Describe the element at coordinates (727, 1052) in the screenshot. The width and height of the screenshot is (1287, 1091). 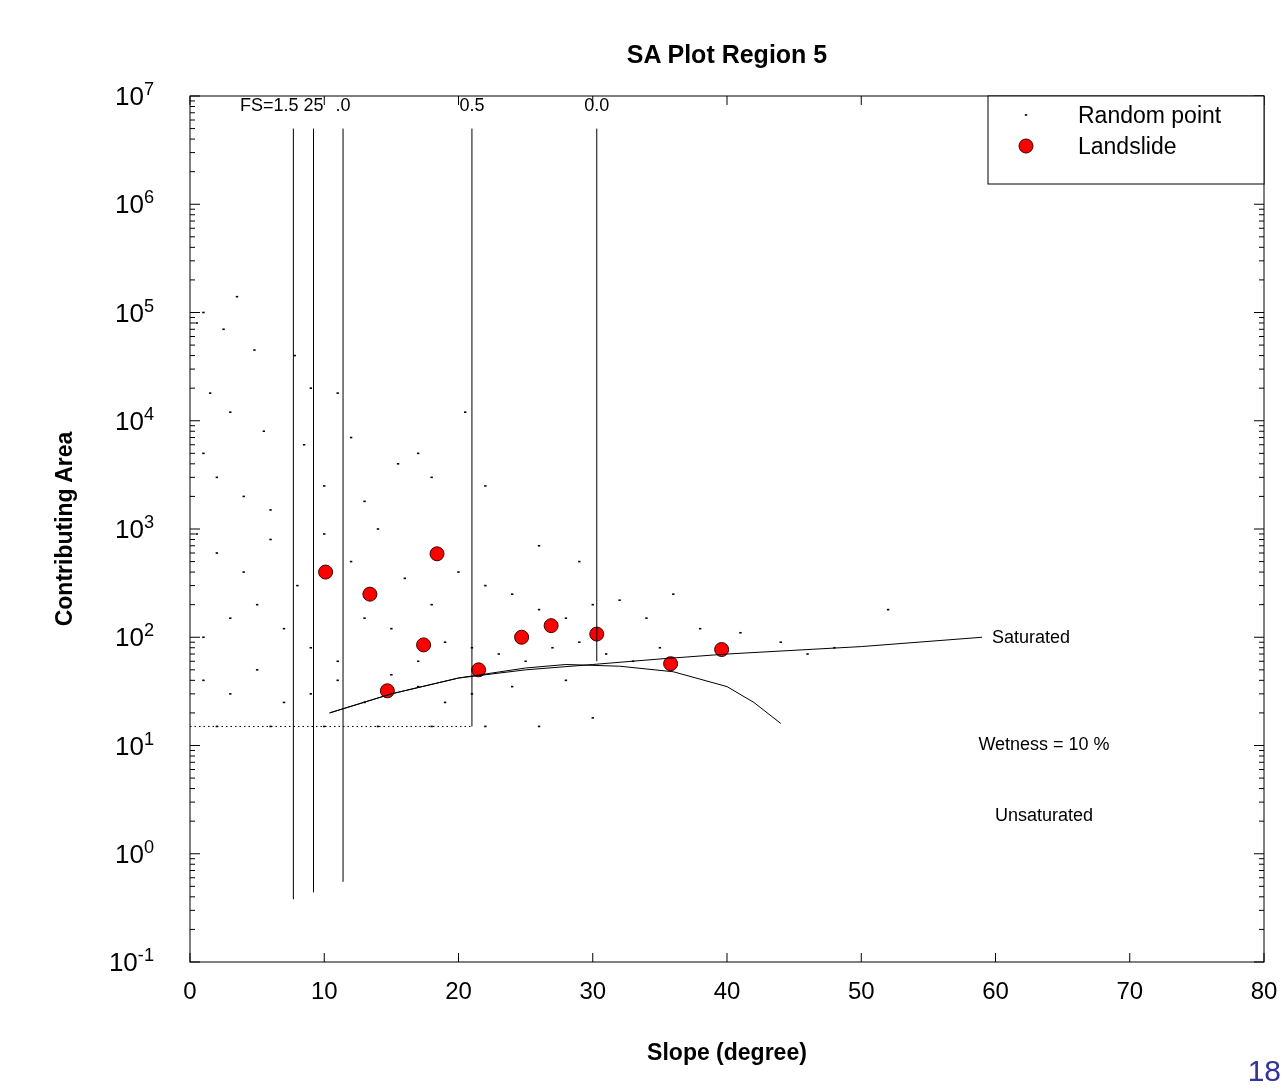
I see `x-axis-title: Slope (degree)` at that location.